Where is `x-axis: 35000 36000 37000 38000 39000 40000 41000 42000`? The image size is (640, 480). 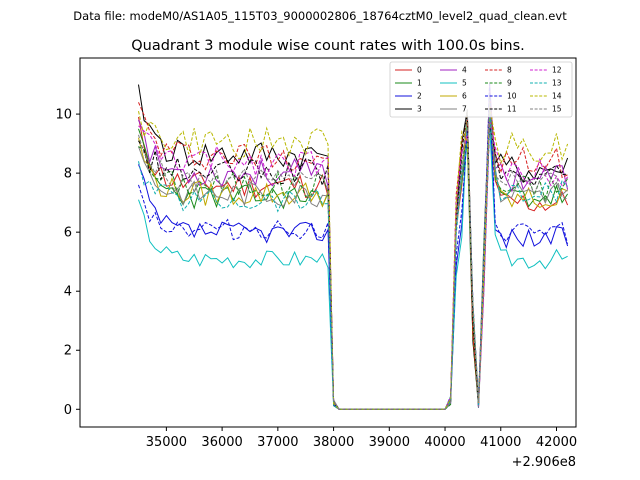 x-axis: 35000 36000 37000 38000 39000 40000 41000 42000 is located at coordinates (361, 438).